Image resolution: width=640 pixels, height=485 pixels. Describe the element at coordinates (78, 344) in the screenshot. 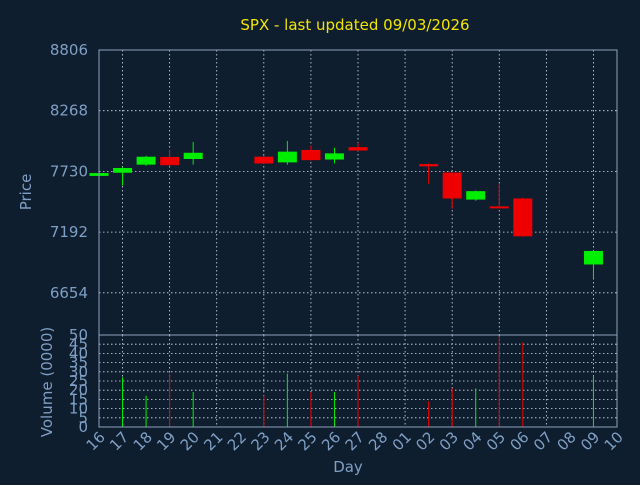

I see `volume-tick-label: 45` at that location.